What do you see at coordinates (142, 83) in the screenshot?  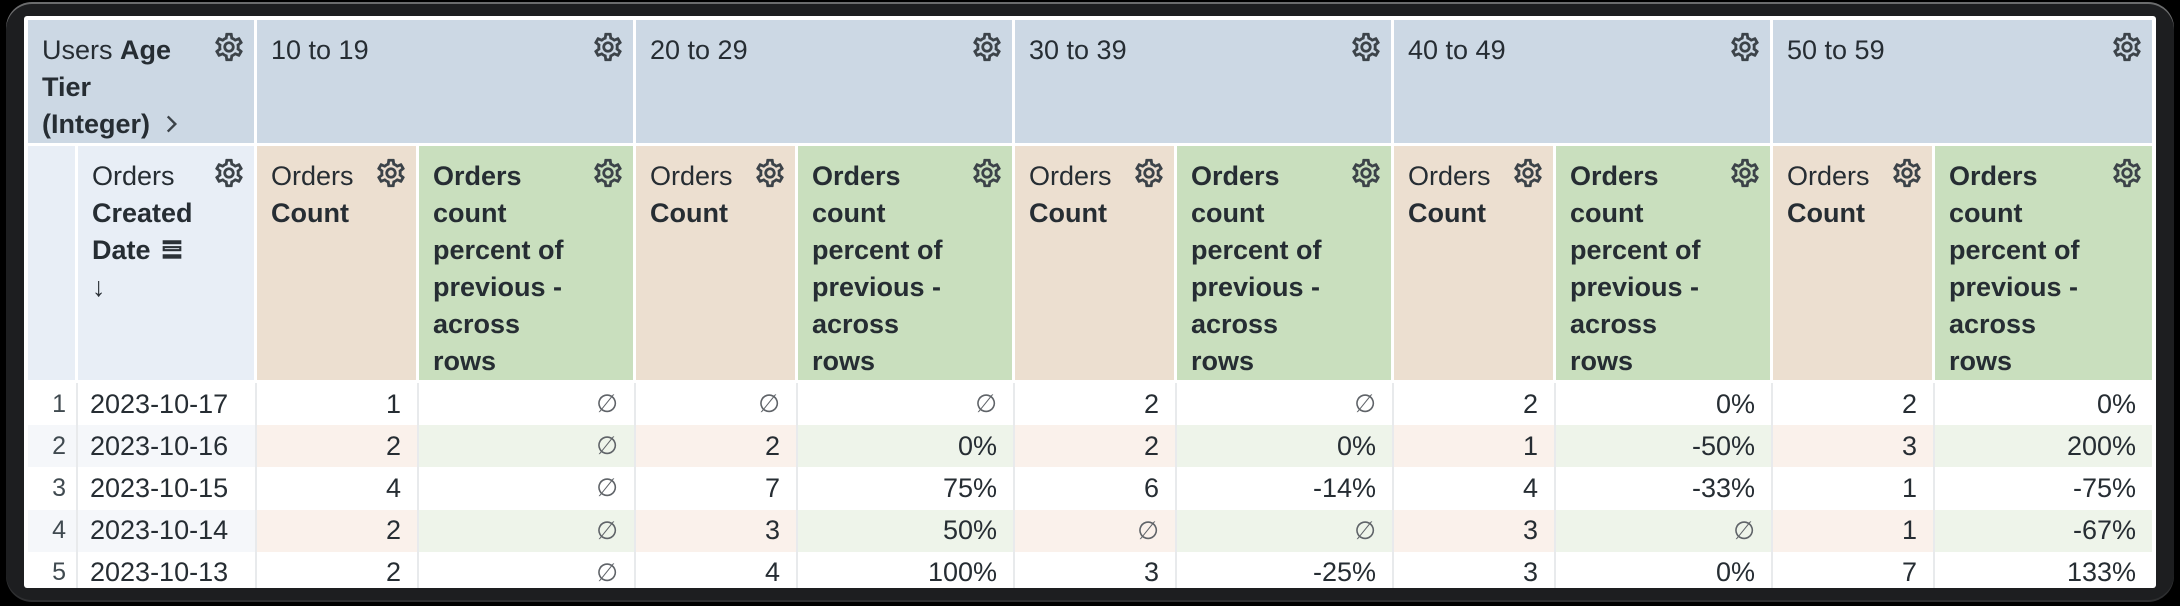 I see `pivot-dimension-header: Users Age Tier (Integer)` at bounding box center [142, 83].